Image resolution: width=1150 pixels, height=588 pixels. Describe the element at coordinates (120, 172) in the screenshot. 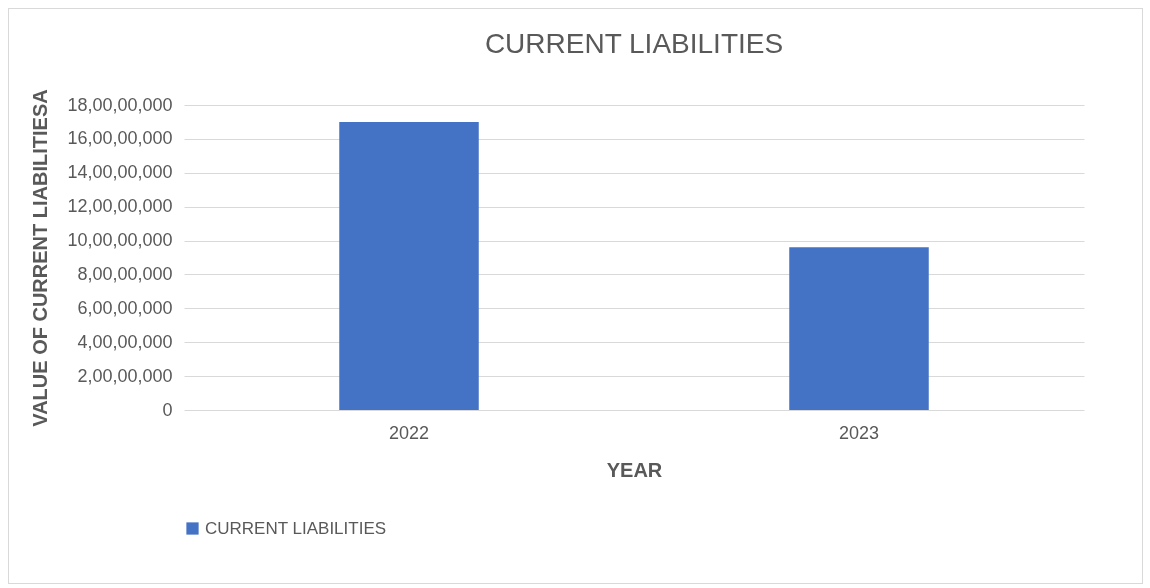

I see `y-tick-label: 14,00,00,000` at that location.